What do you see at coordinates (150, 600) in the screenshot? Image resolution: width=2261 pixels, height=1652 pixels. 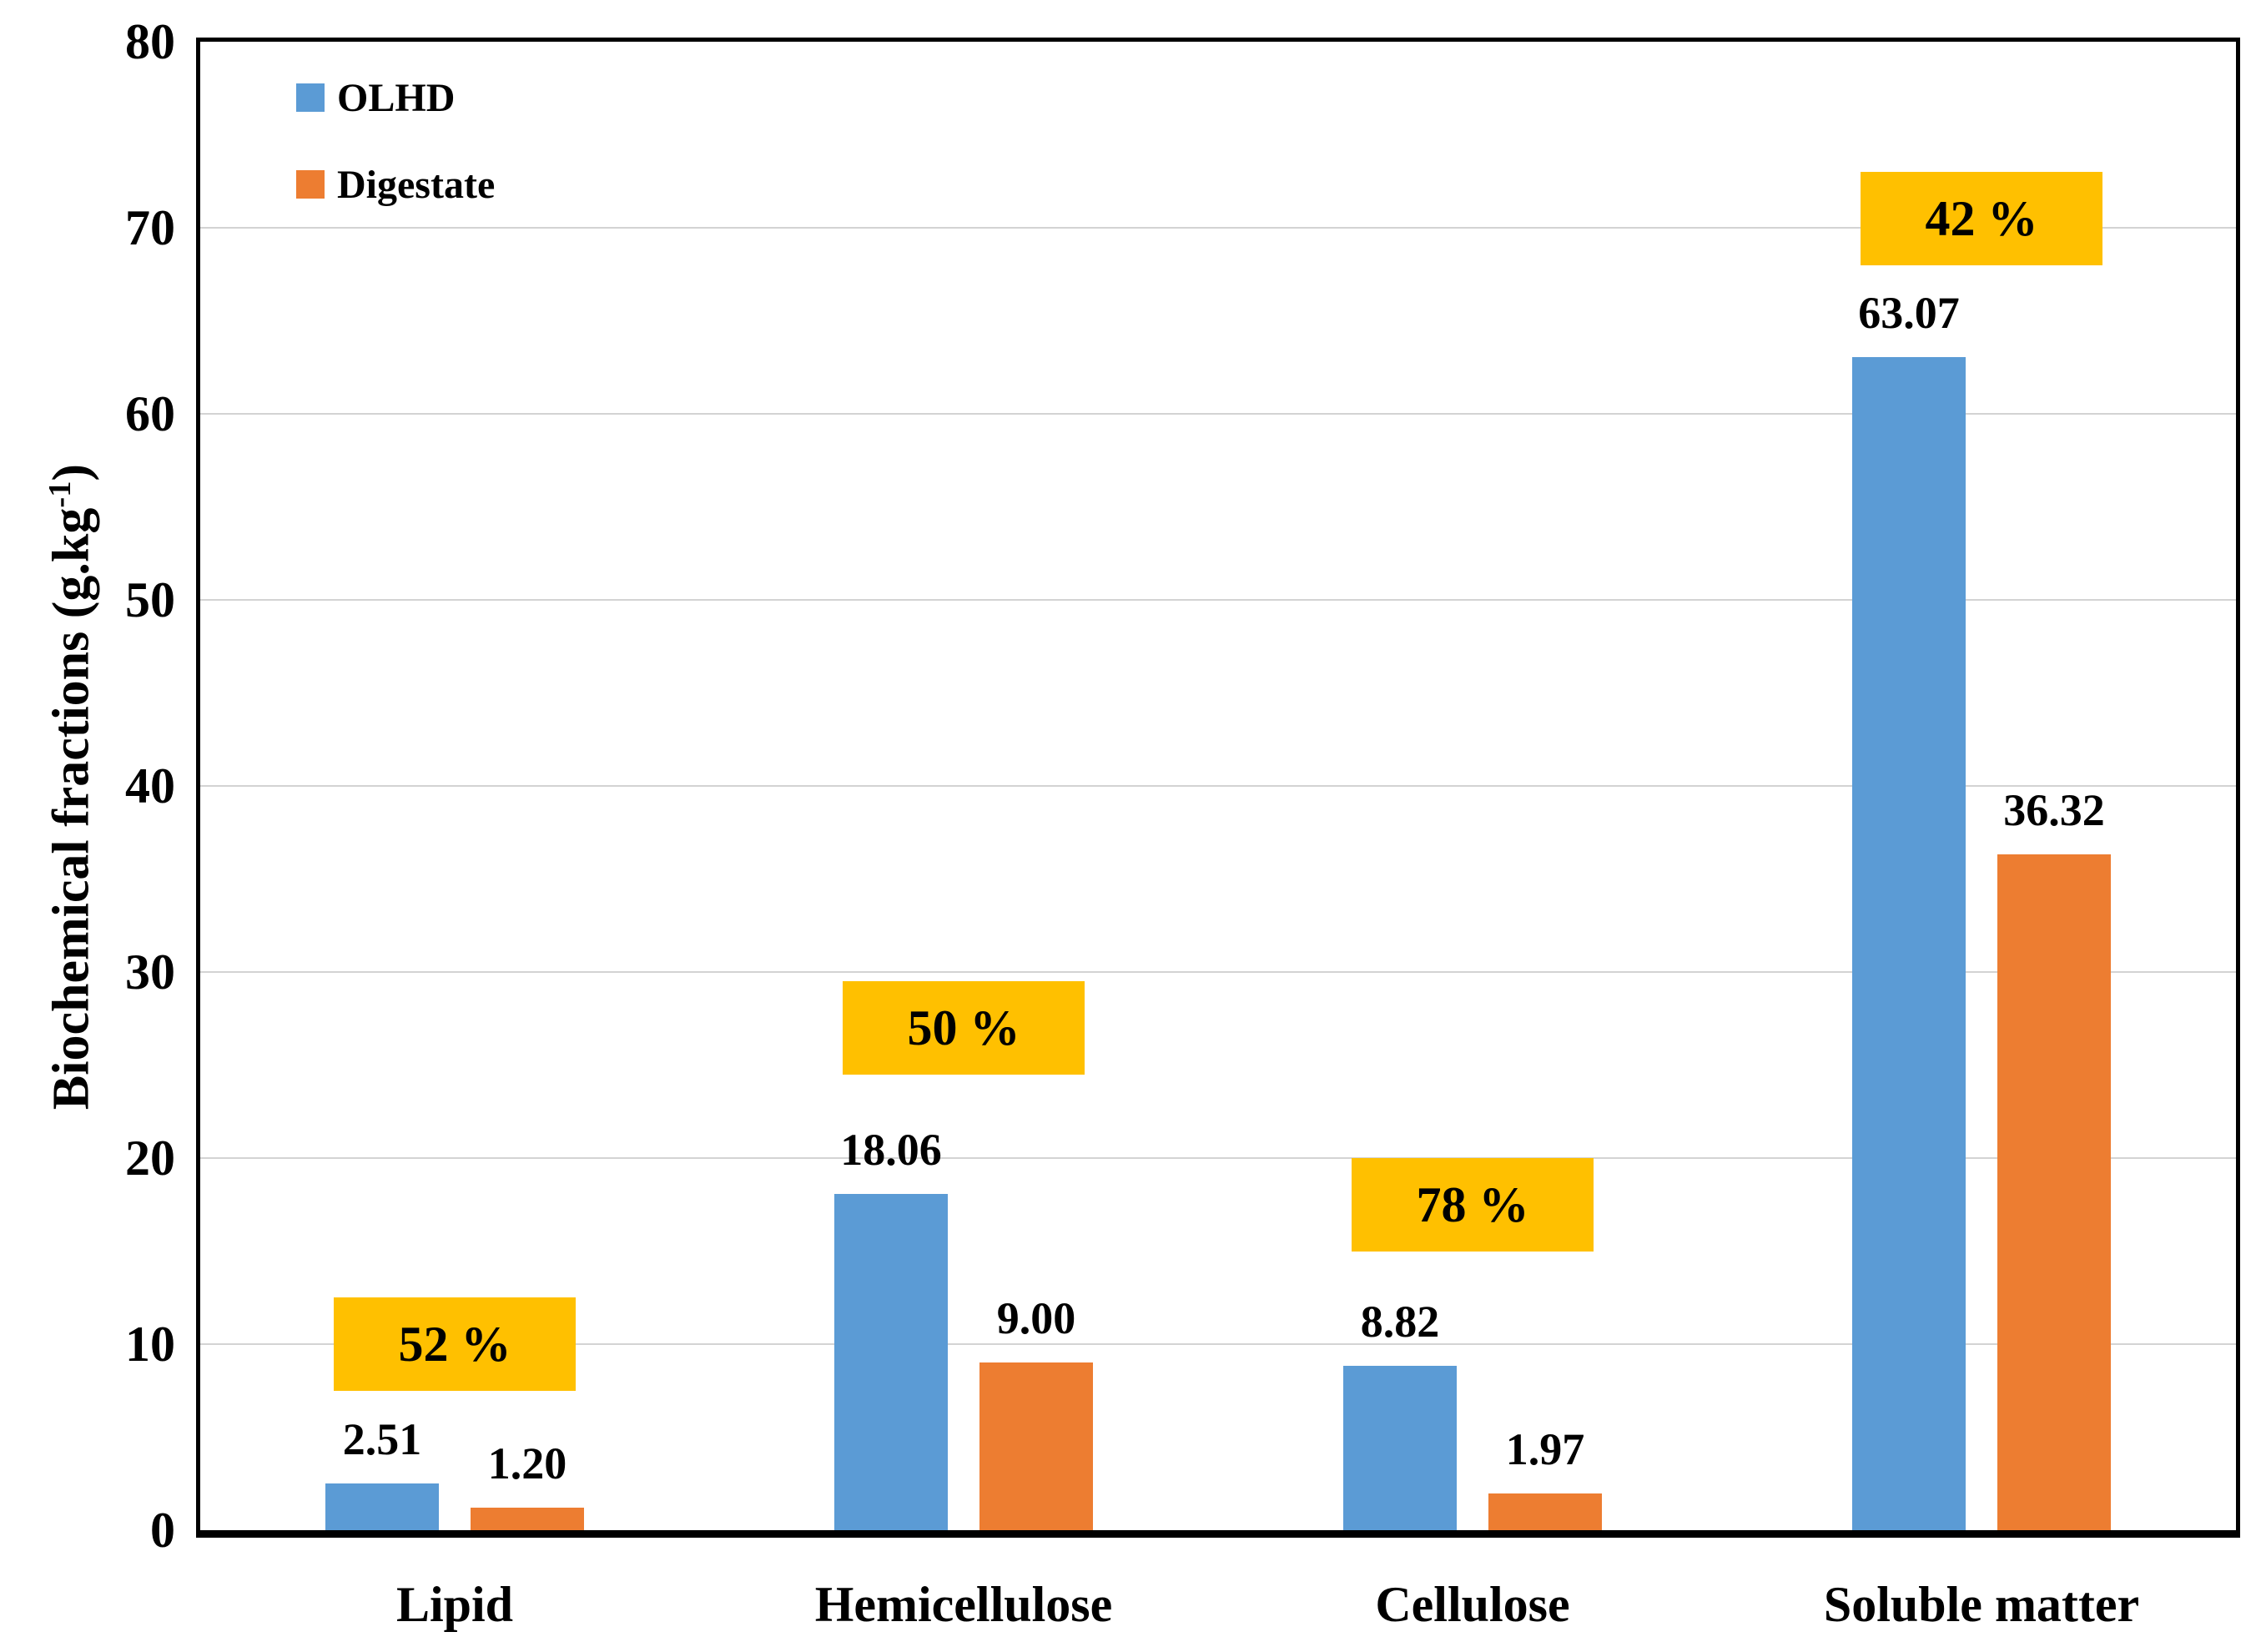 I see `y-tick-label-50: 50` at bounding box center [150, 600].